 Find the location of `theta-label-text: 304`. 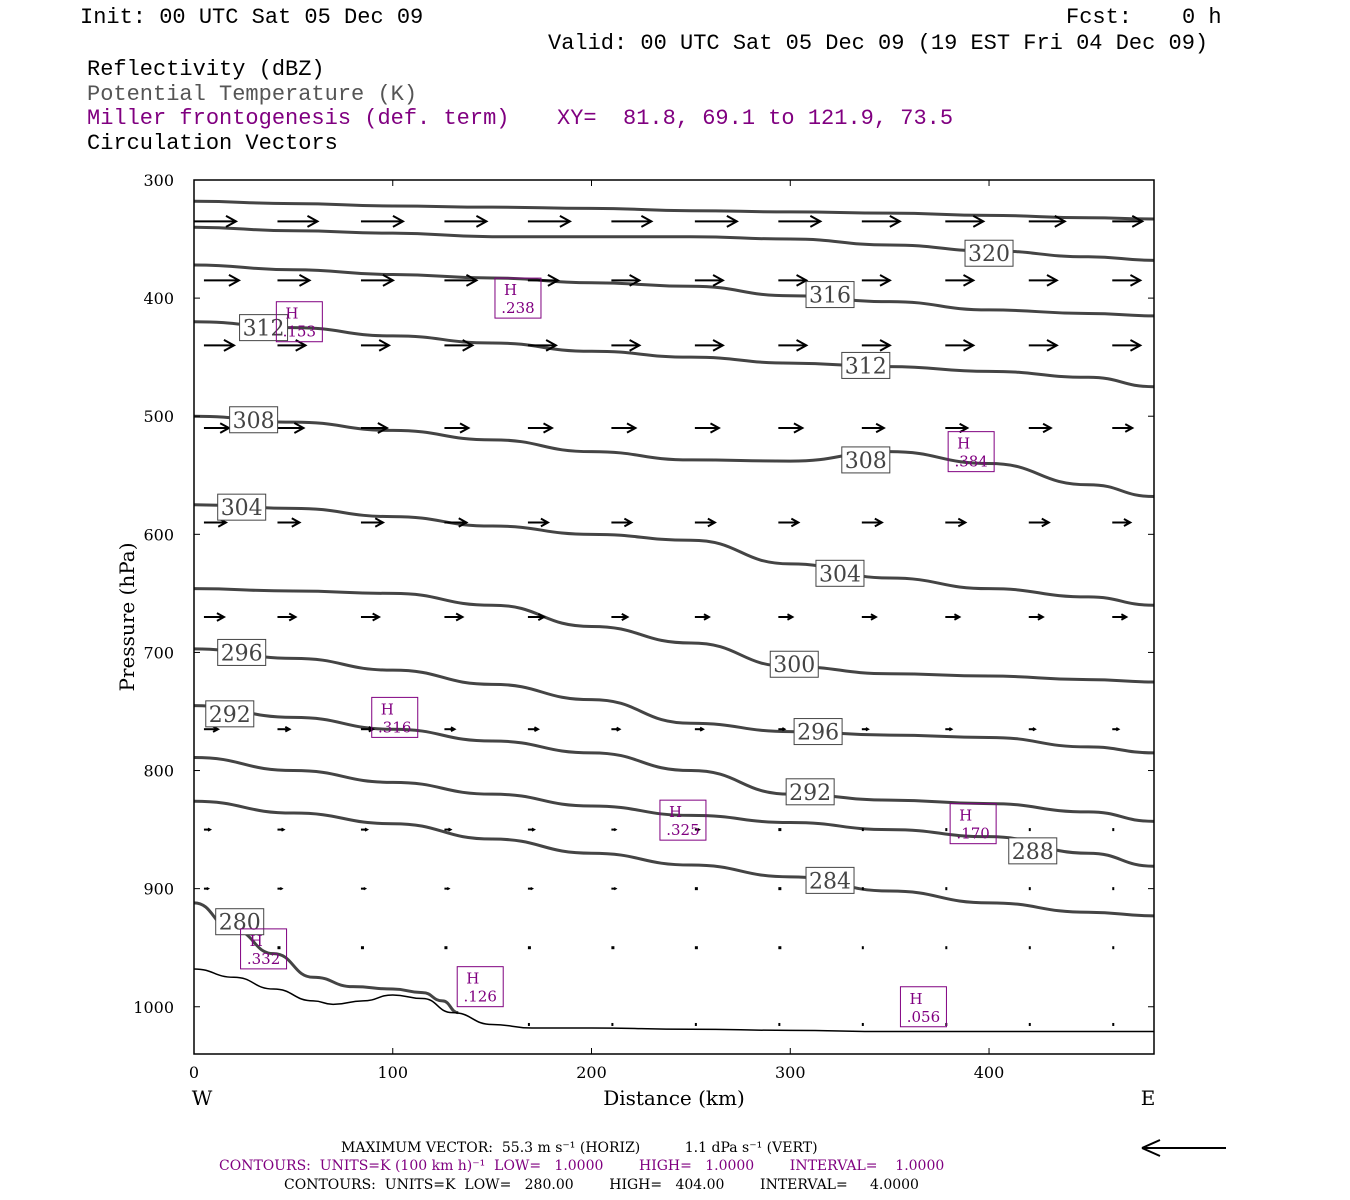

theta-label-text: 304 is located at coordinates (242, 508).